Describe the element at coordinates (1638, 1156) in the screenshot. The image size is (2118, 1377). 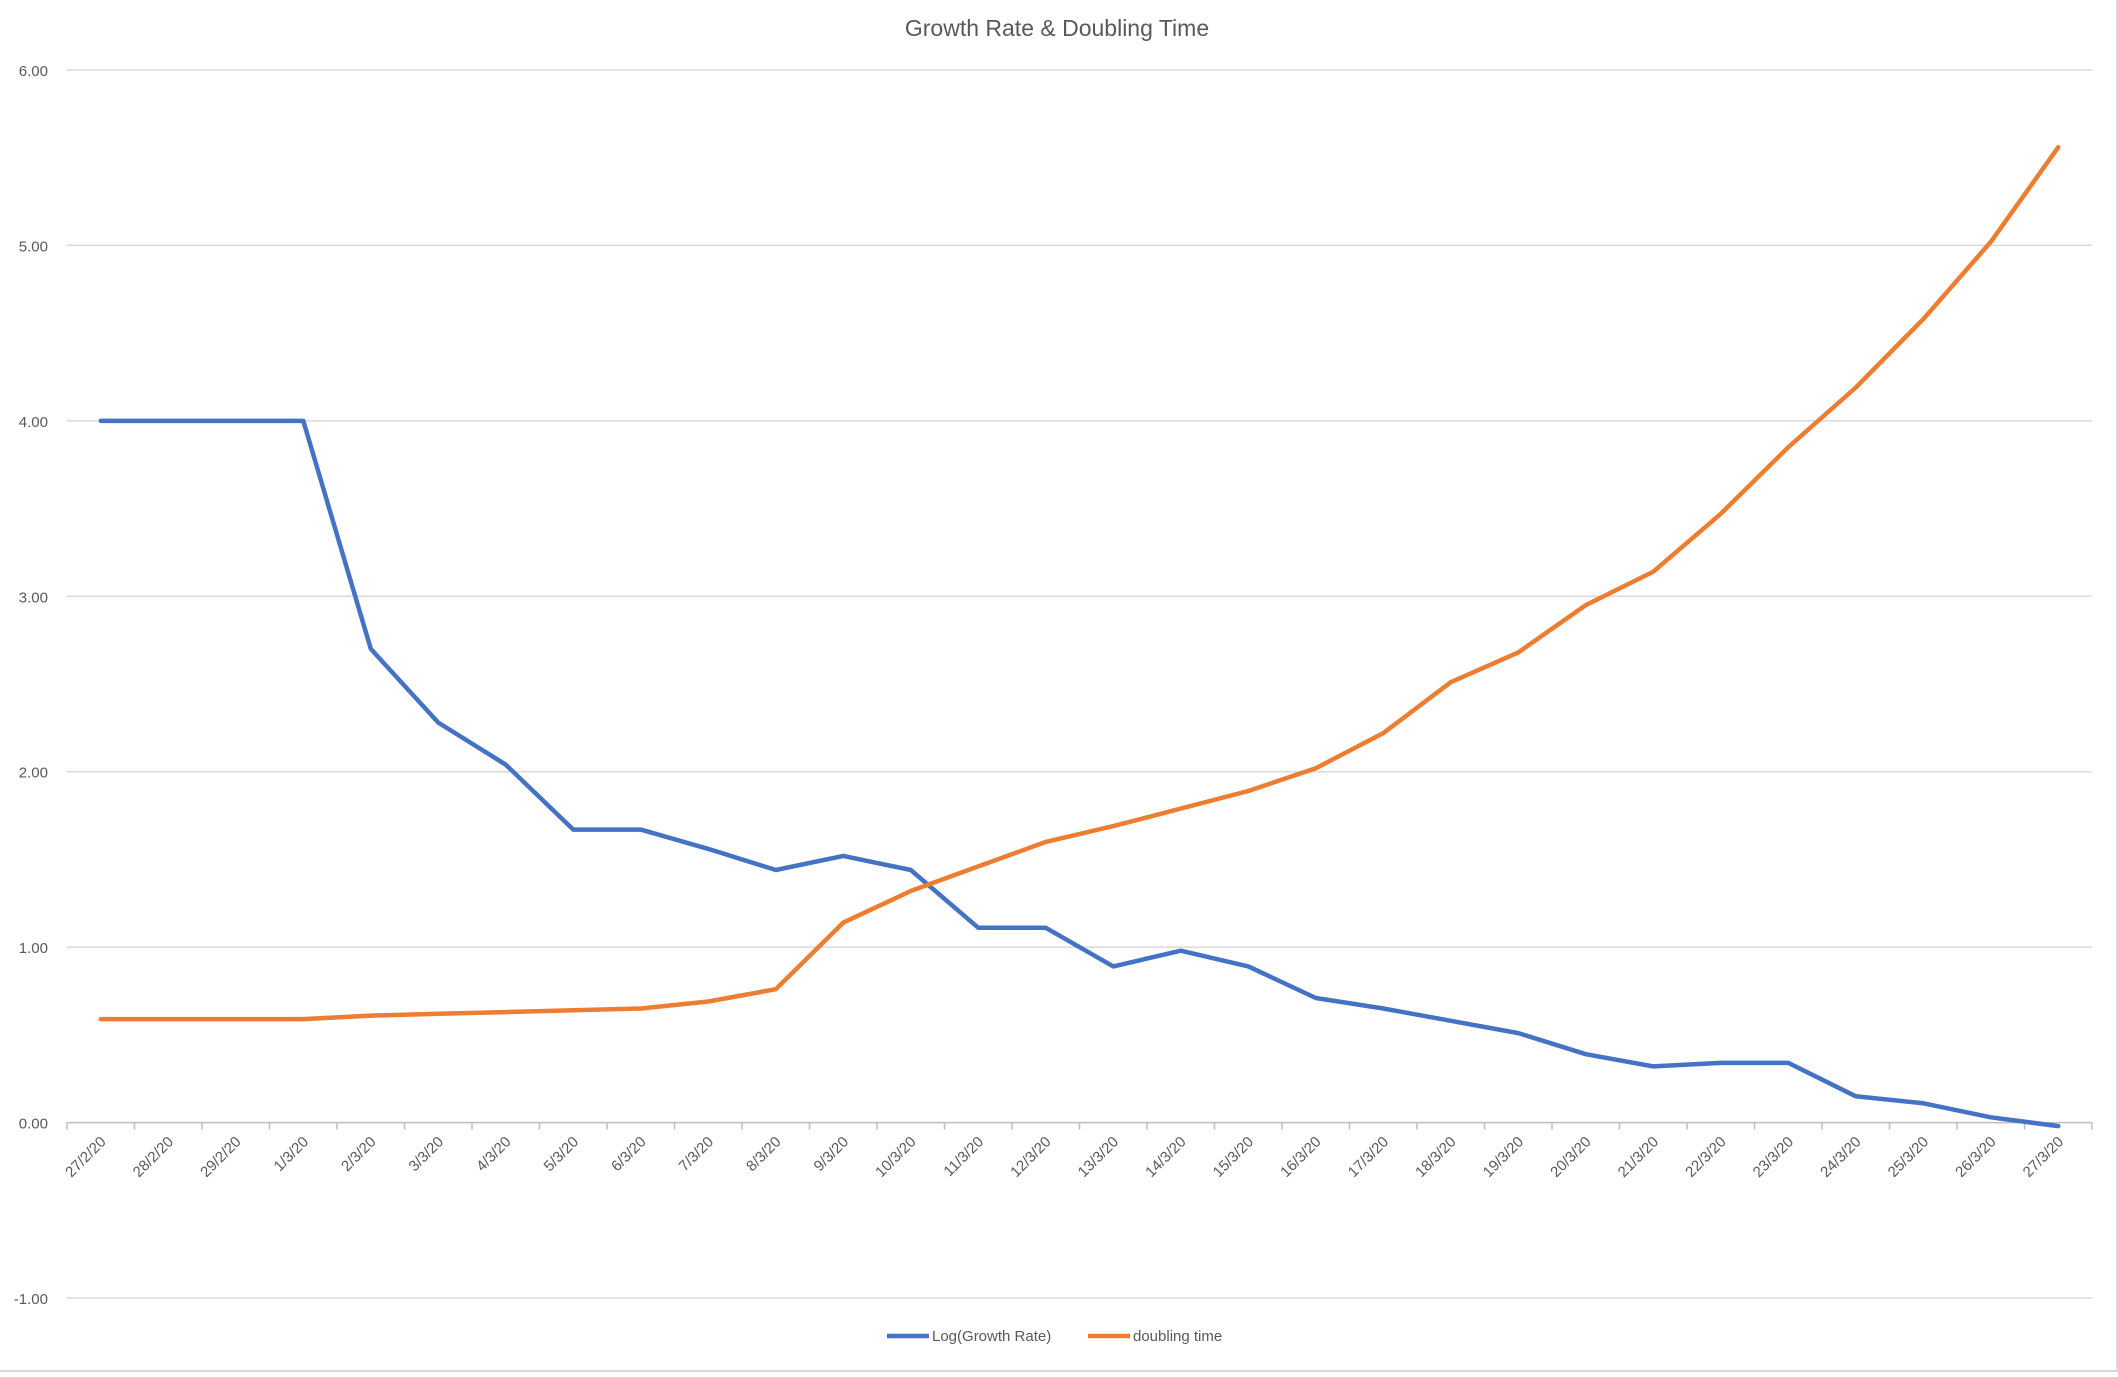
I see `x-tick-label: 21/3/20` at that location.